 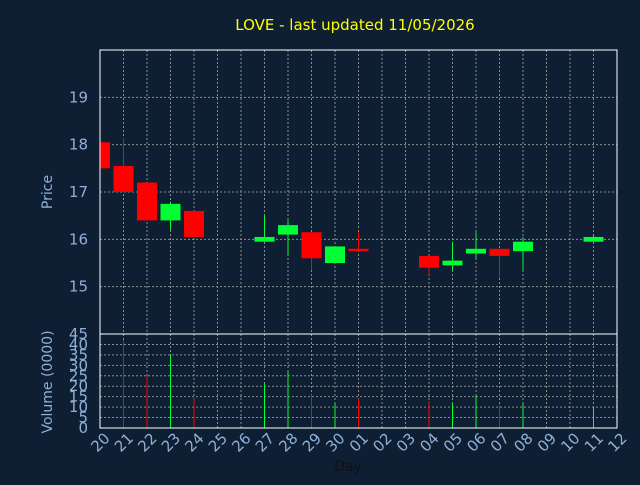 What do you see at coordinates (78, 97) in the screenshot?
I see `price-tick-label-19: 19` at bounding box center [78, 97].